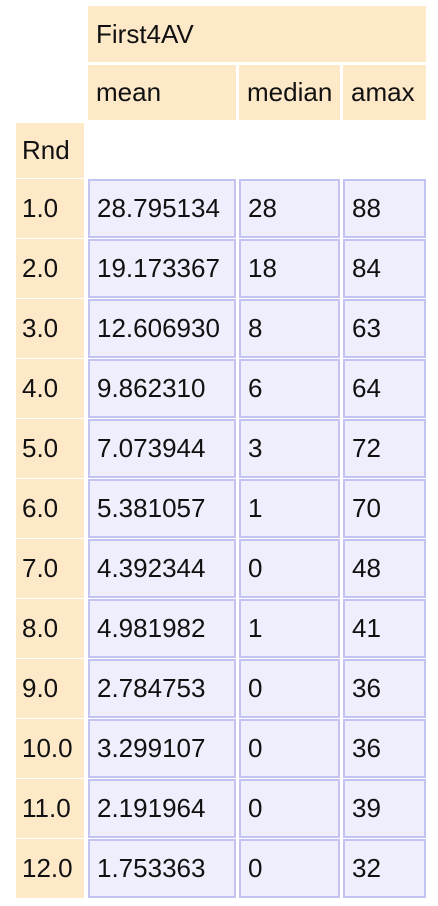 The height and width of the screenshot is (906, 438). Describe the element at coordinates (162, 328) in the screenshot. I see `table-cell-mean: 12.606930` at that location.